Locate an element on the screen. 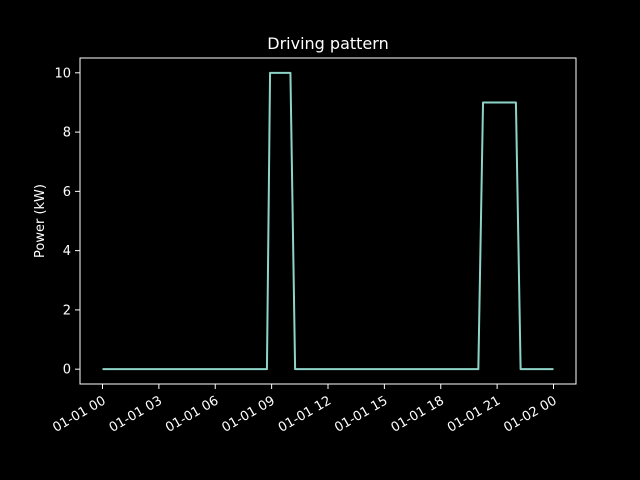  y-tick-label-1: 2 is located at coordinates (67, 310).